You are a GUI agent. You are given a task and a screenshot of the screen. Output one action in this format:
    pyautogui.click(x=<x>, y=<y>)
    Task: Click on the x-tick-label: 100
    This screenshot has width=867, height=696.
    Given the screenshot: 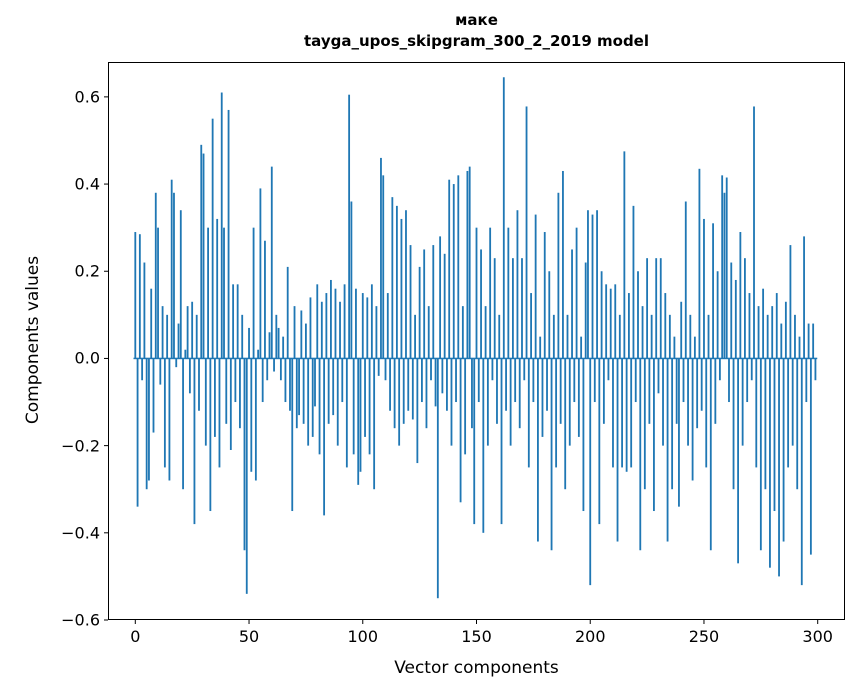 What is the action you would take?
    pyautogui.click(x=363, y=636)
    